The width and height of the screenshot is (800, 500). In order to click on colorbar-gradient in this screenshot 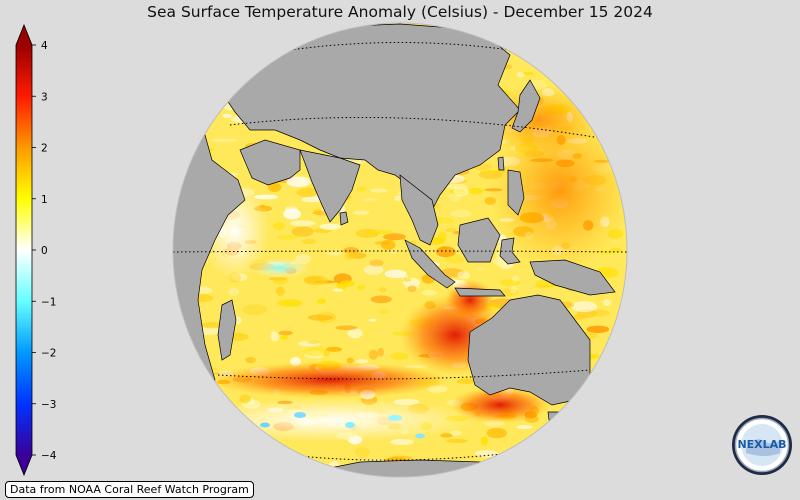, I will do `click(24, 250)`.